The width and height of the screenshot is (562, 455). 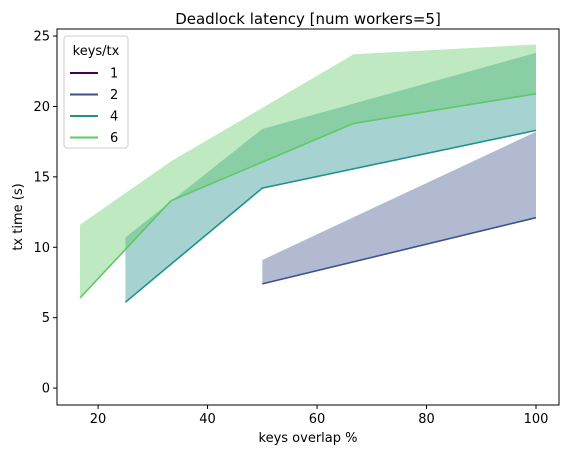 I want to click on legend: keys/tx 1 2 4 6, so click(x=96, y=92).